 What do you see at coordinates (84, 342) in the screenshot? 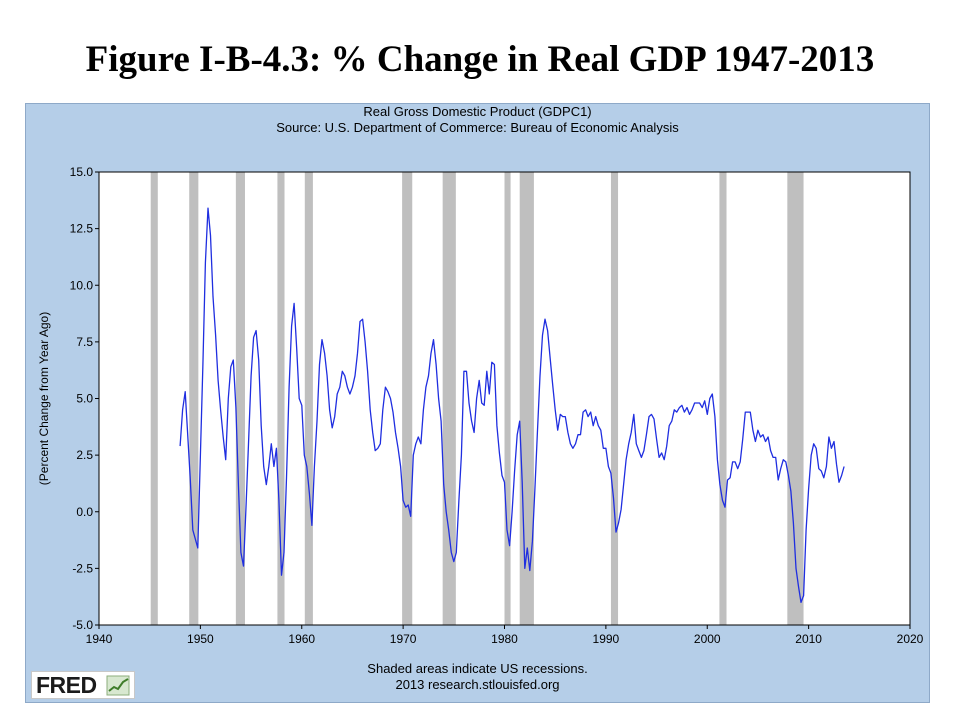
I see `y-tick-label: 7.5` at bounding box center [84, 342].